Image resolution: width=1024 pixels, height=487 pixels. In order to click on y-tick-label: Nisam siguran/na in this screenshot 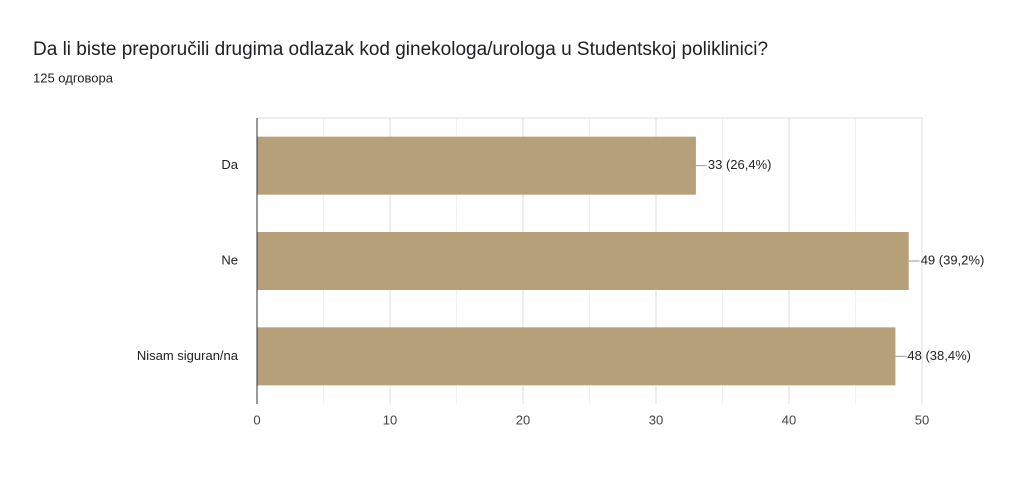, I will do `click(188, 355)`.